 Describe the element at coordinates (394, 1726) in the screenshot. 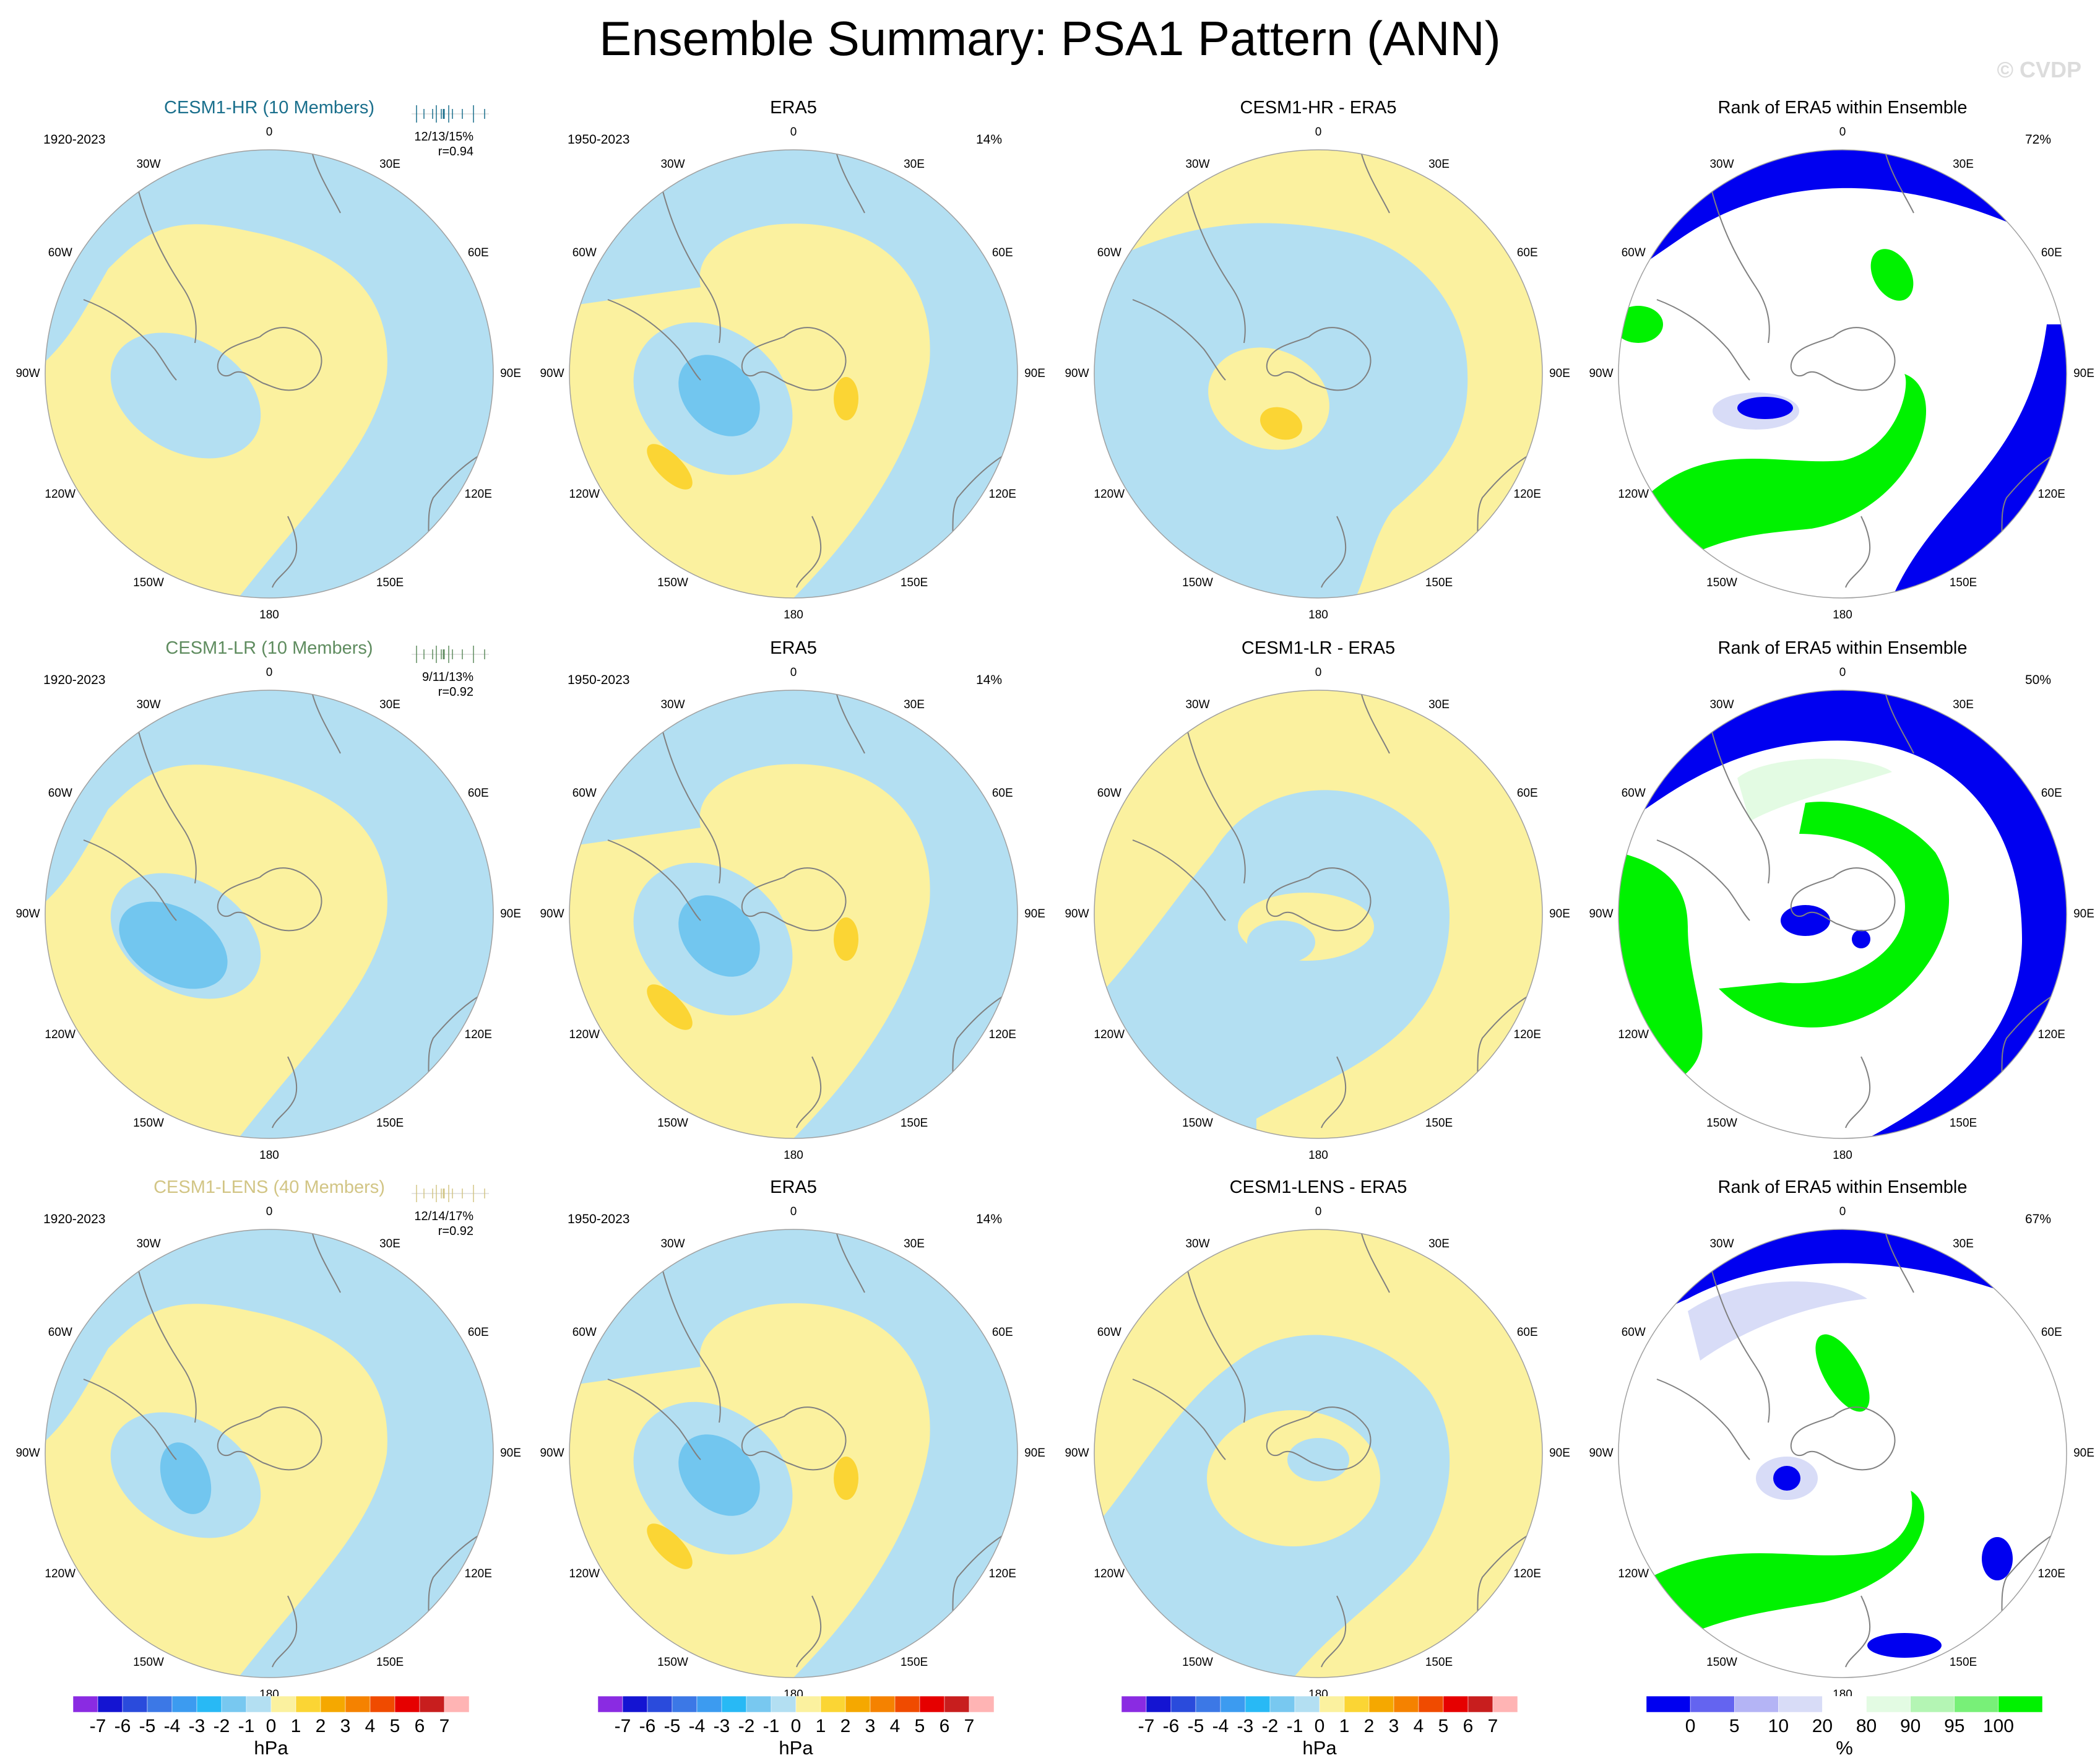

I see `colorbar-label: 5` at that location.